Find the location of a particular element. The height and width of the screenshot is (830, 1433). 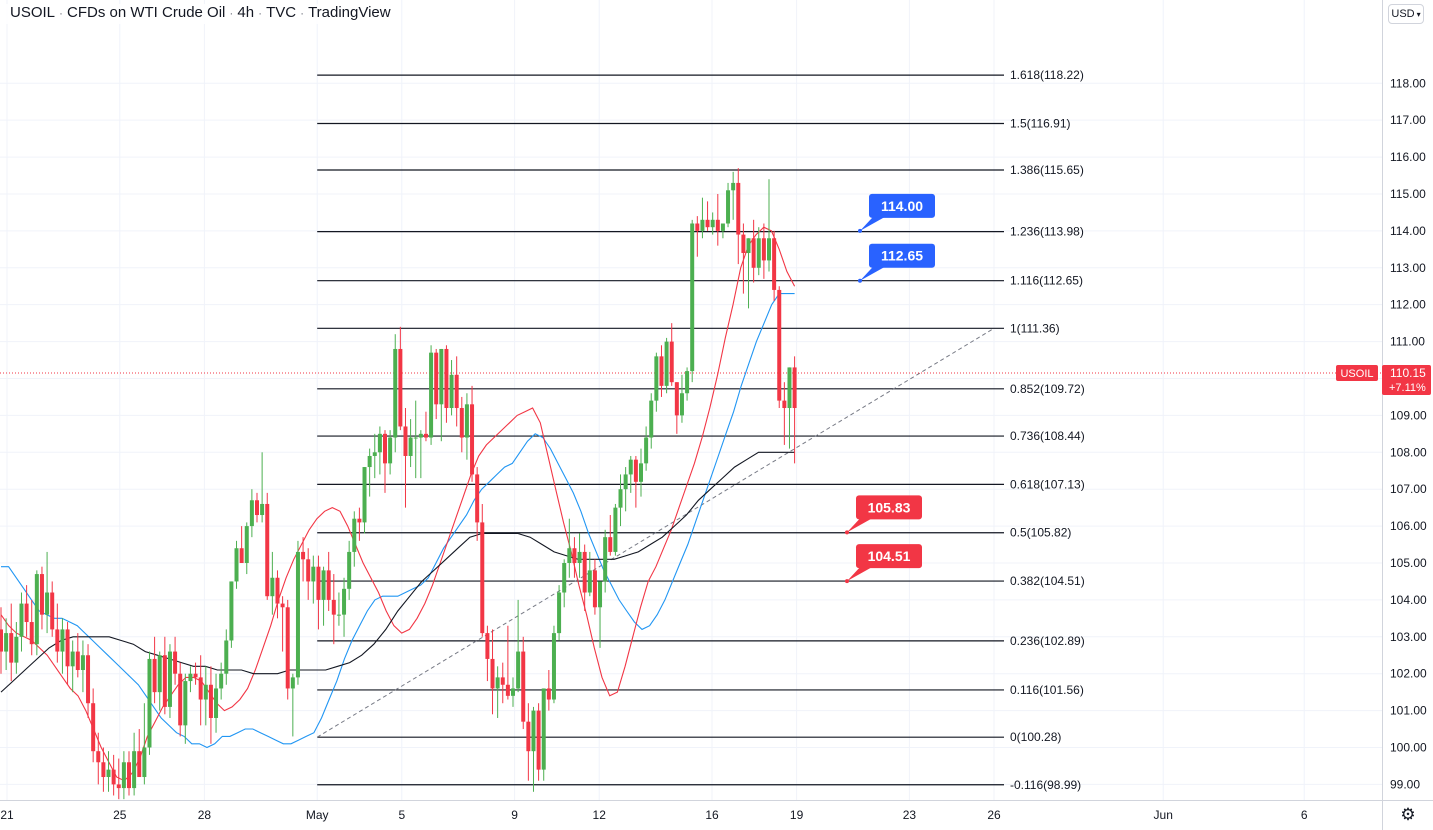

fib-level-label: 1.116(112.65) is located at coordinates (1046, 281).